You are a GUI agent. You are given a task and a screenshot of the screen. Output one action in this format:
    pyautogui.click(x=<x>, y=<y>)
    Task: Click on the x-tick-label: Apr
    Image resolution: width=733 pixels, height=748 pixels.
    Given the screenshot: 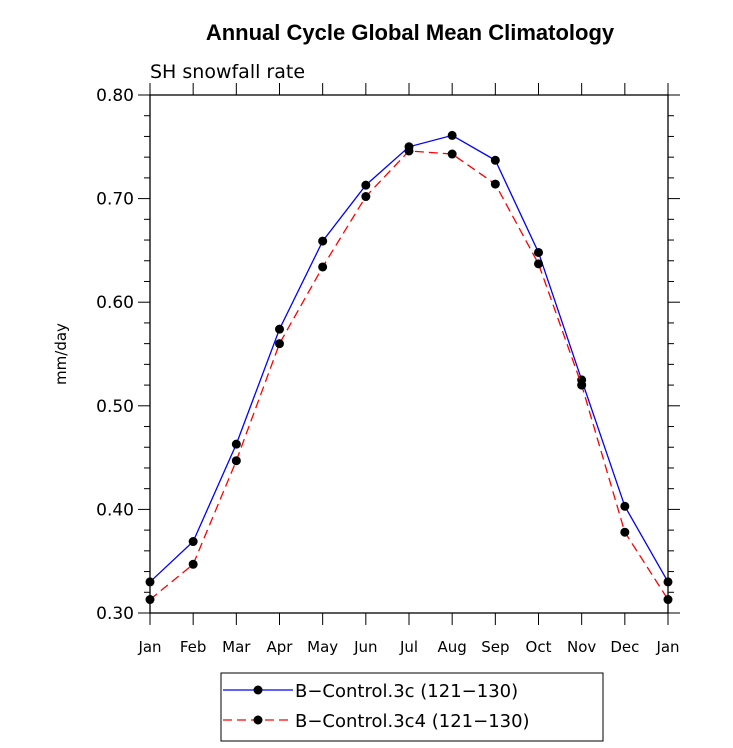 What is the action you would take?
    pyautogui.click(x=280, y=647)
    